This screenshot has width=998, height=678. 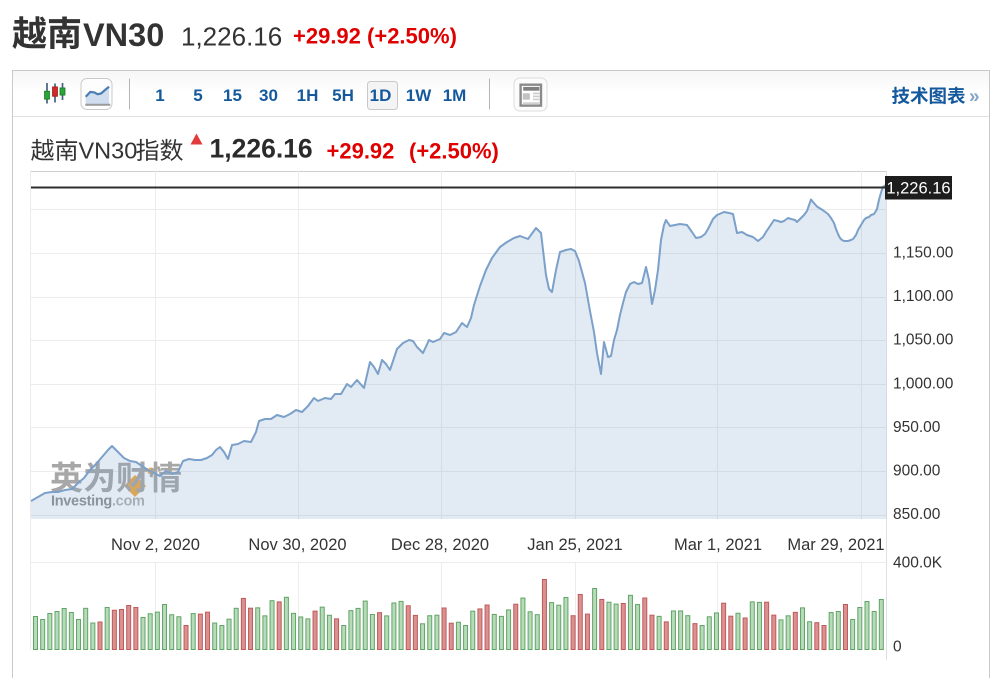 I want to click on svg-text: 1, so click(x=159, y=95).